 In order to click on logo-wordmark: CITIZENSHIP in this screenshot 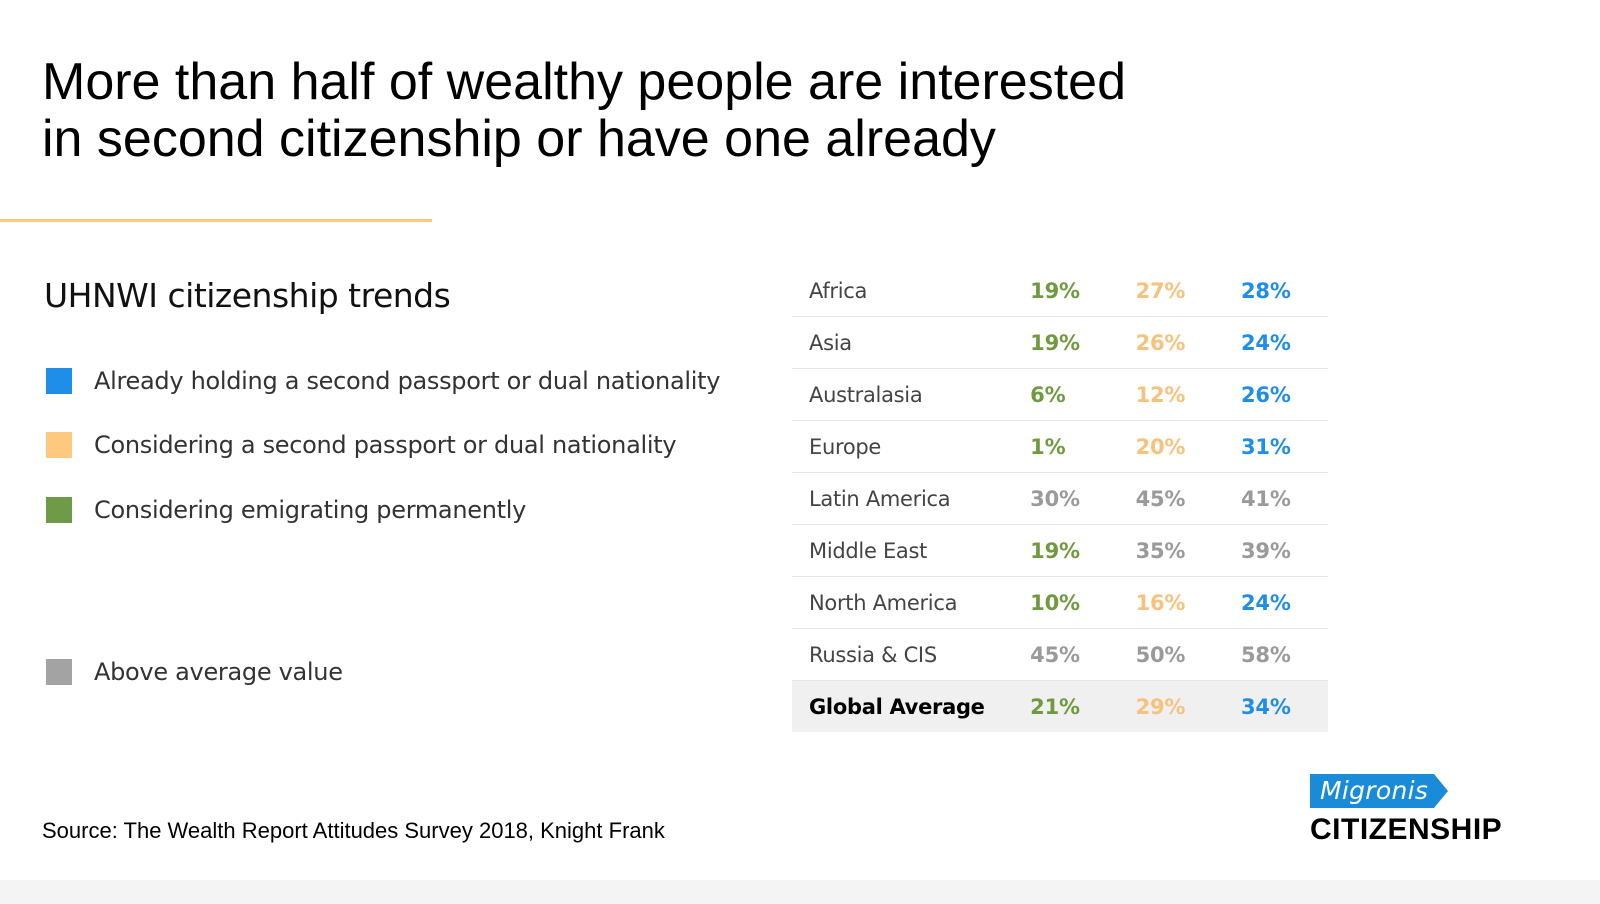, I will do `click(1406, 829)`.